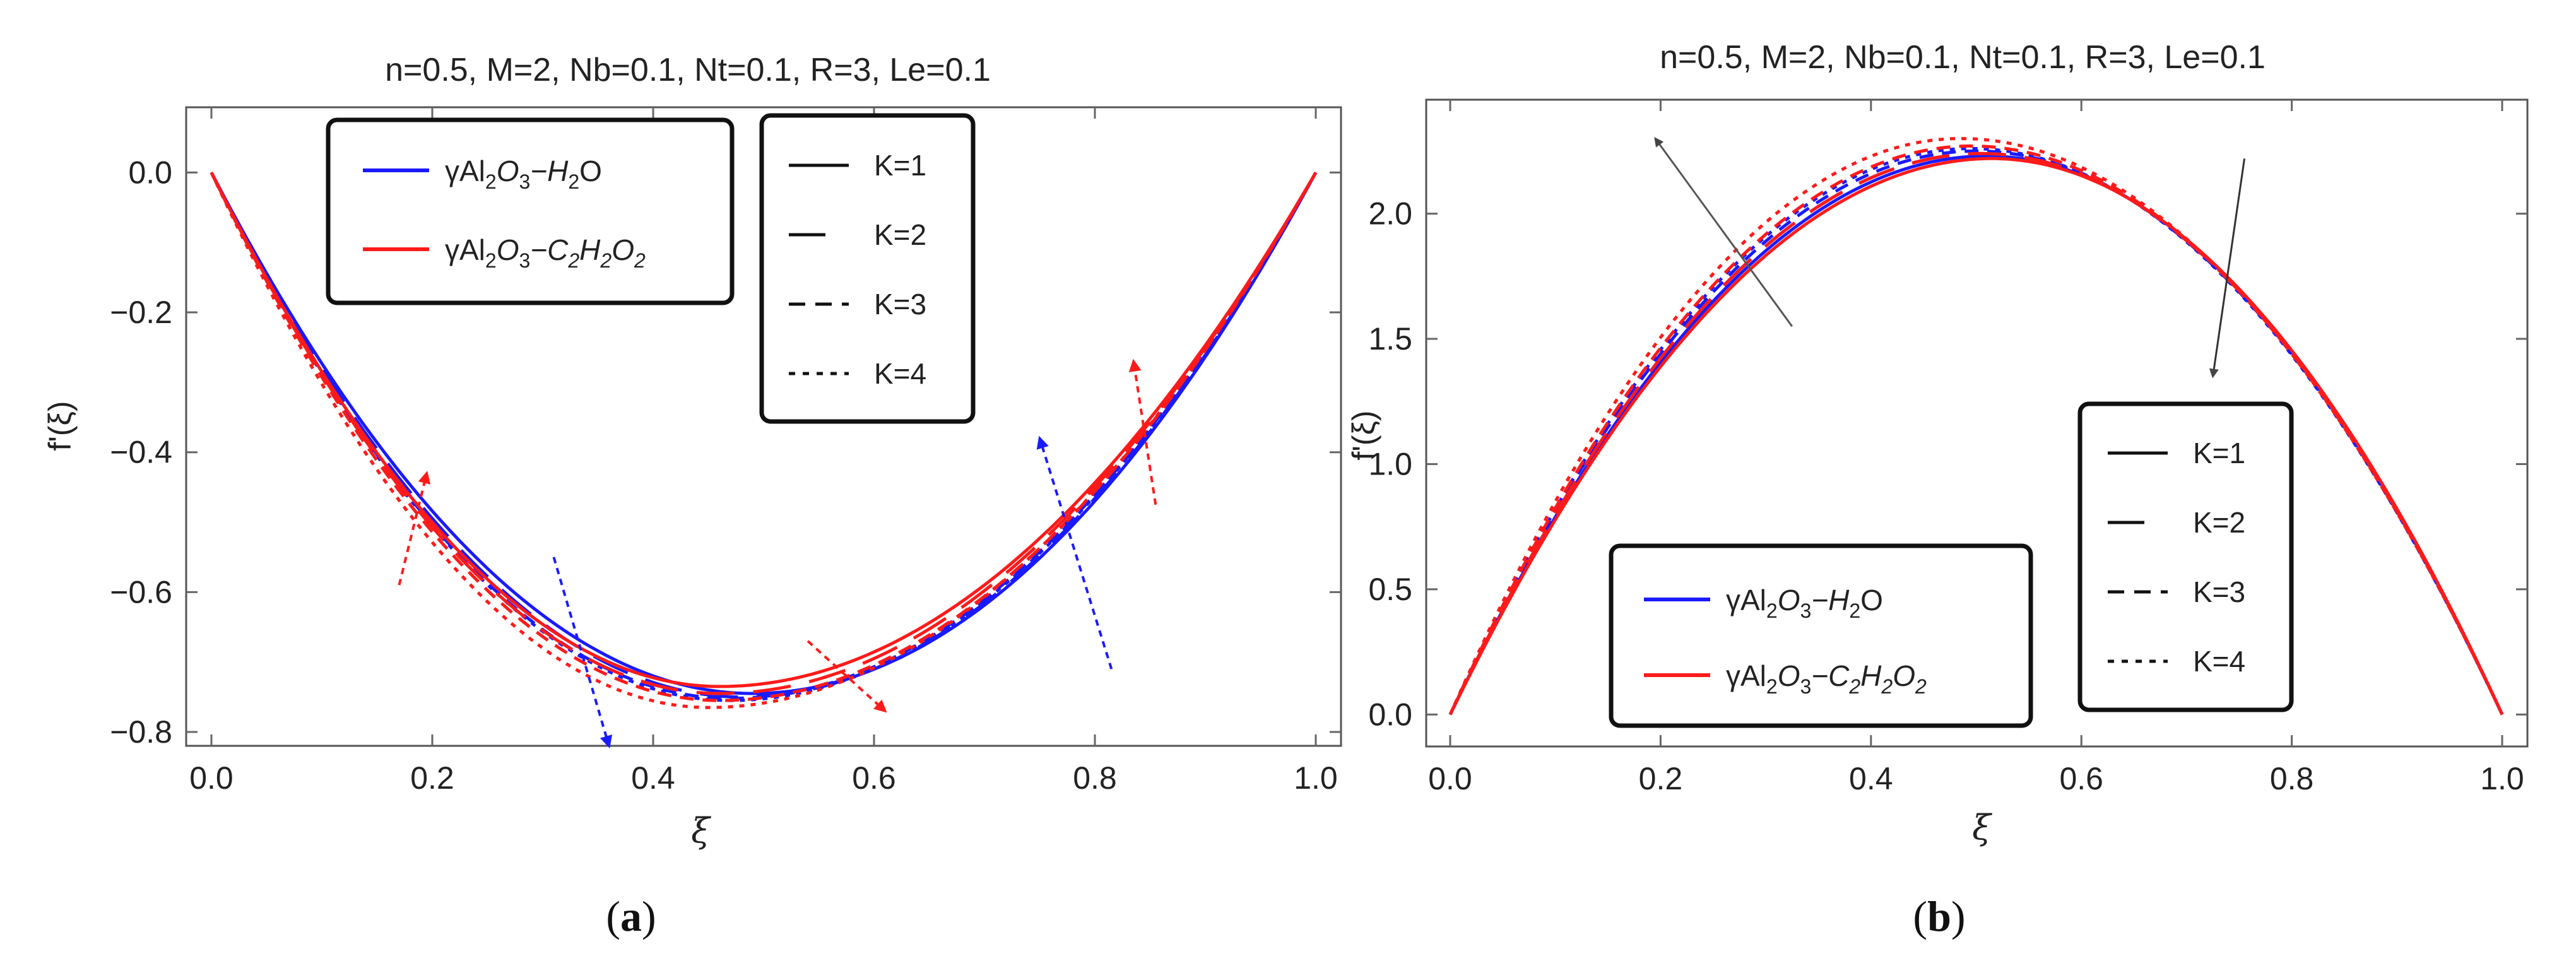 The image size is (2576, 973). What do you see at coordinates (141, 312) in the screenshot?
I see `y-tick-label: −0.2` at bounding box center [141, 312].